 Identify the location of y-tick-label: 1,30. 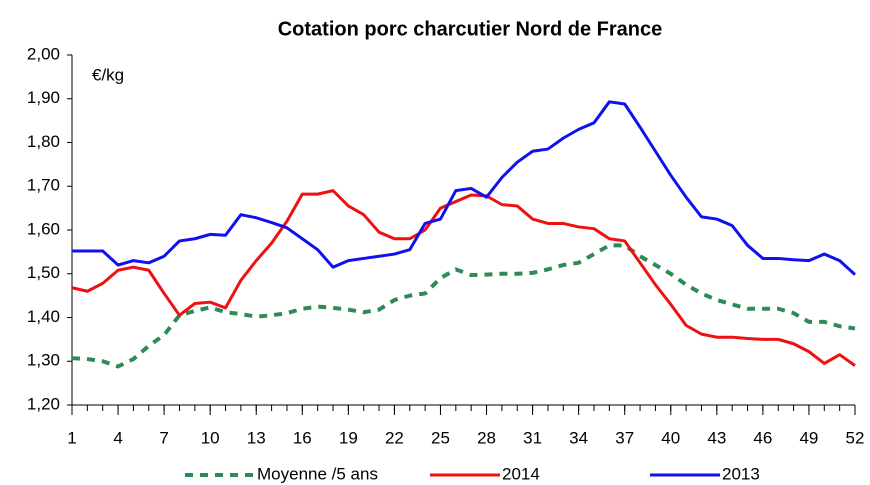
(43, 360).